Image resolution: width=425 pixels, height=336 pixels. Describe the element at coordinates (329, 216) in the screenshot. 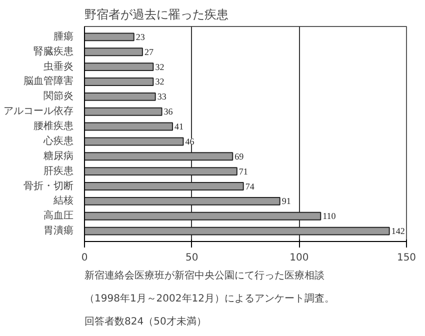

I see `data-label: 110` at that location.